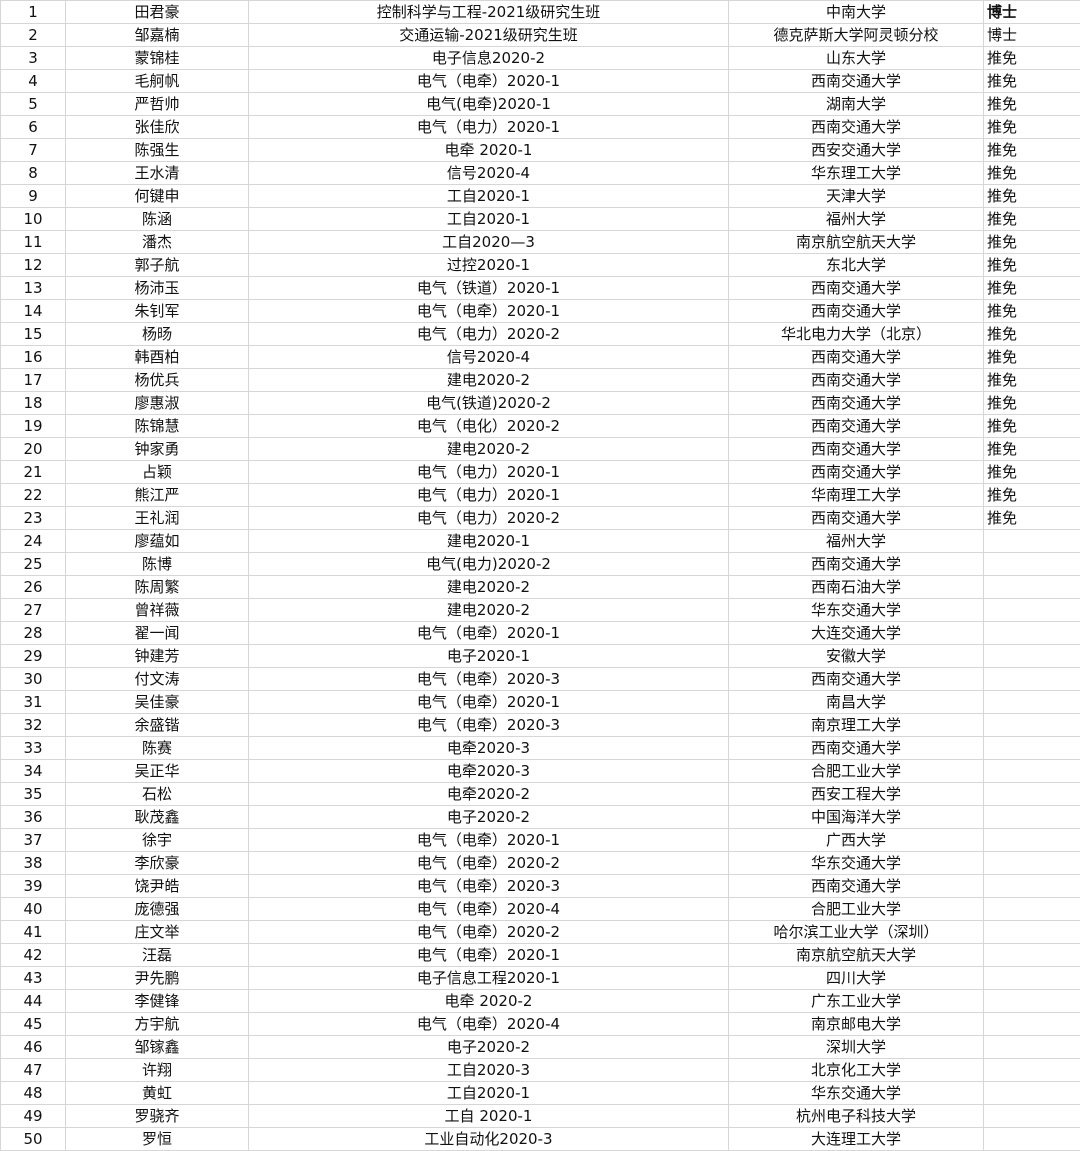 The height and width of the screenshot is (1151, 1080). I want to click on class-cell: 电气(电牵)2020-1, so click(489, 104).